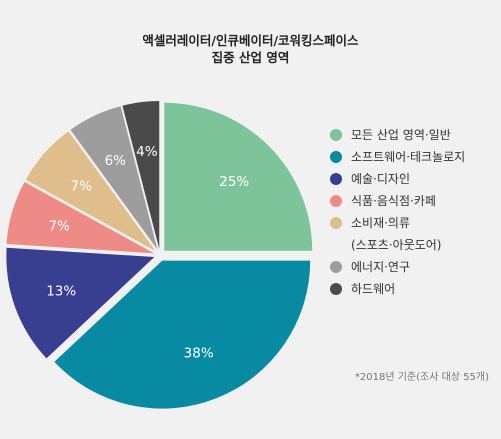  Describe the element at coordinates (147, 152) in the screenshot. I see `pie-slice-label-7: 4%` at that location.